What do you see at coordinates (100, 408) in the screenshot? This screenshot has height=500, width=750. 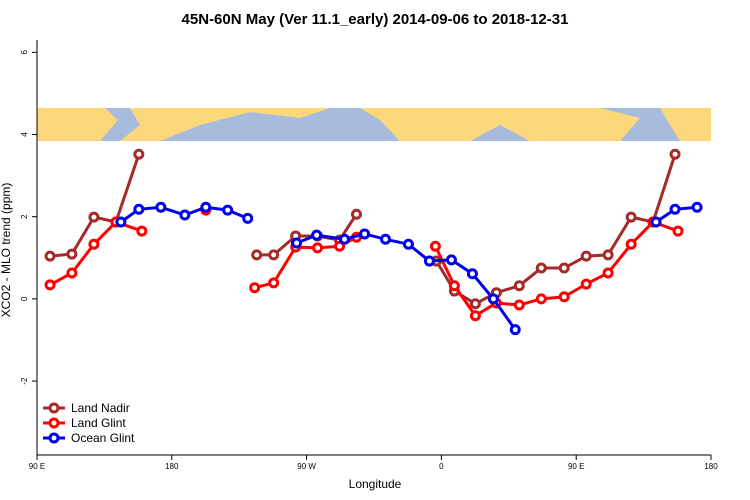 I see `legend-label: Land Nadir` at bounding box center [100, 408].